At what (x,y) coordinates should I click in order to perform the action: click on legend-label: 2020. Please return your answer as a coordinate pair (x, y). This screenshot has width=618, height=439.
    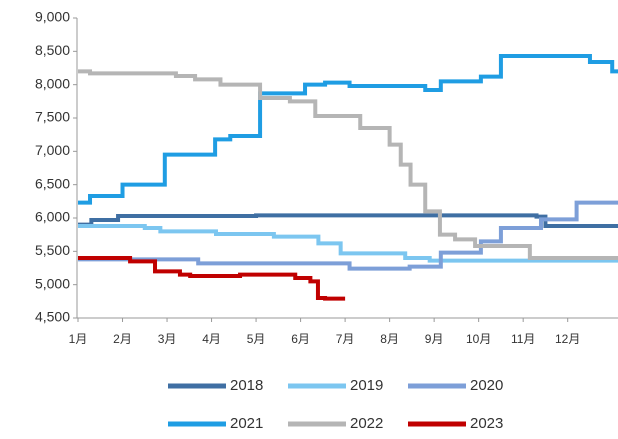
    Looking at the image, I should click on (486, 385).